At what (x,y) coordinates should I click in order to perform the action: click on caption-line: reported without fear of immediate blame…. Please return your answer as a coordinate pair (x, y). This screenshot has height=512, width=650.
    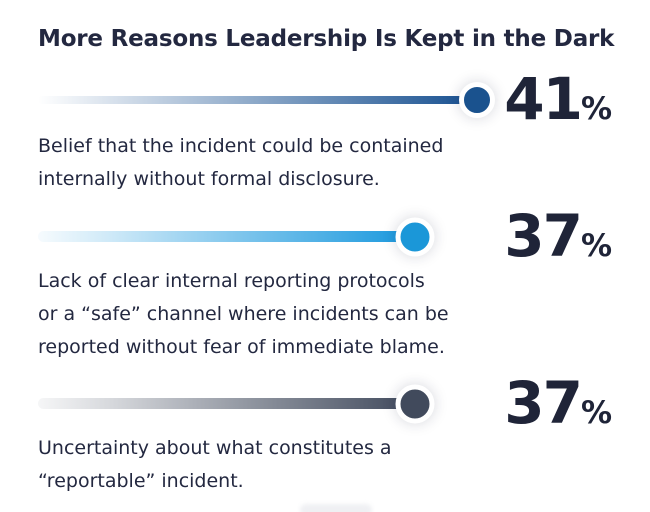
    Looking at the image, I should click on (241, 347).